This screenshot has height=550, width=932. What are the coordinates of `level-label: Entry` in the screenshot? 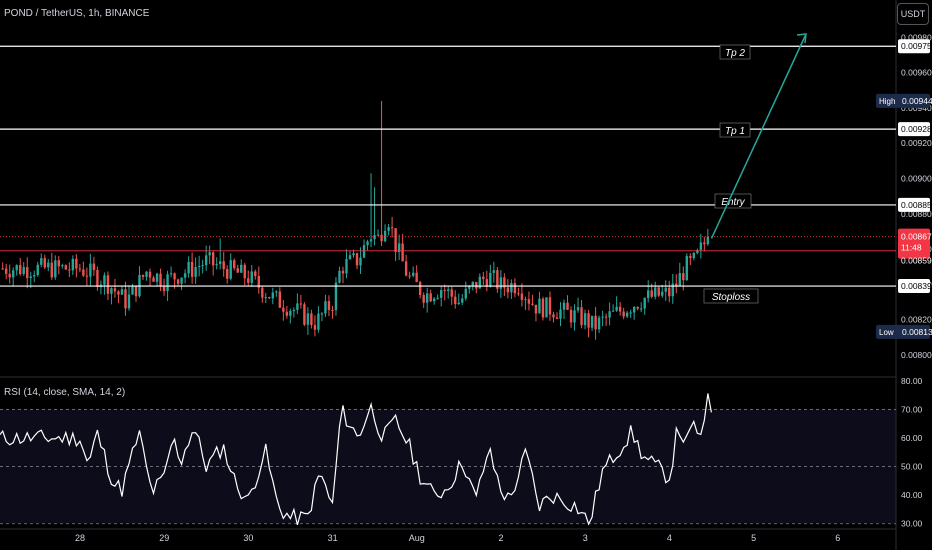 It's located at (733, 202).